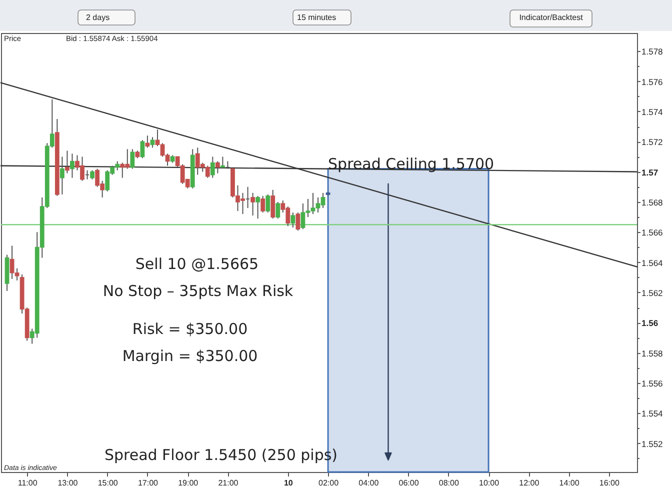 The width and height of the screenshot is (672, 503). I want to click on annotation: Spread Ceiling 1.5700, so click(411, 163).